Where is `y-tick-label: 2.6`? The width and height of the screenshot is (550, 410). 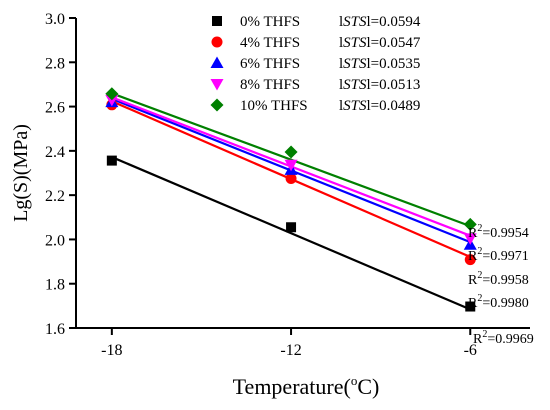 y-tick-label: 2.6 is located at coordinates (55, 108).